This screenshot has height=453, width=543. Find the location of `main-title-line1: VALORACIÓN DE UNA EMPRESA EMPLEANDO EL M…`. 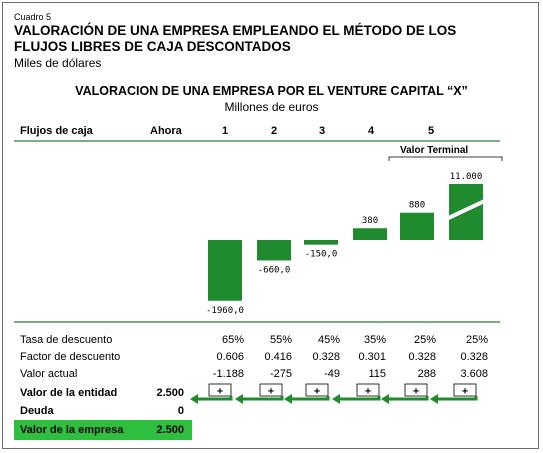

main-title-line1: VALORACIÓN DE UNA EMPRESA EMPLEANDO EL M… is located at coordinates (235, 30).